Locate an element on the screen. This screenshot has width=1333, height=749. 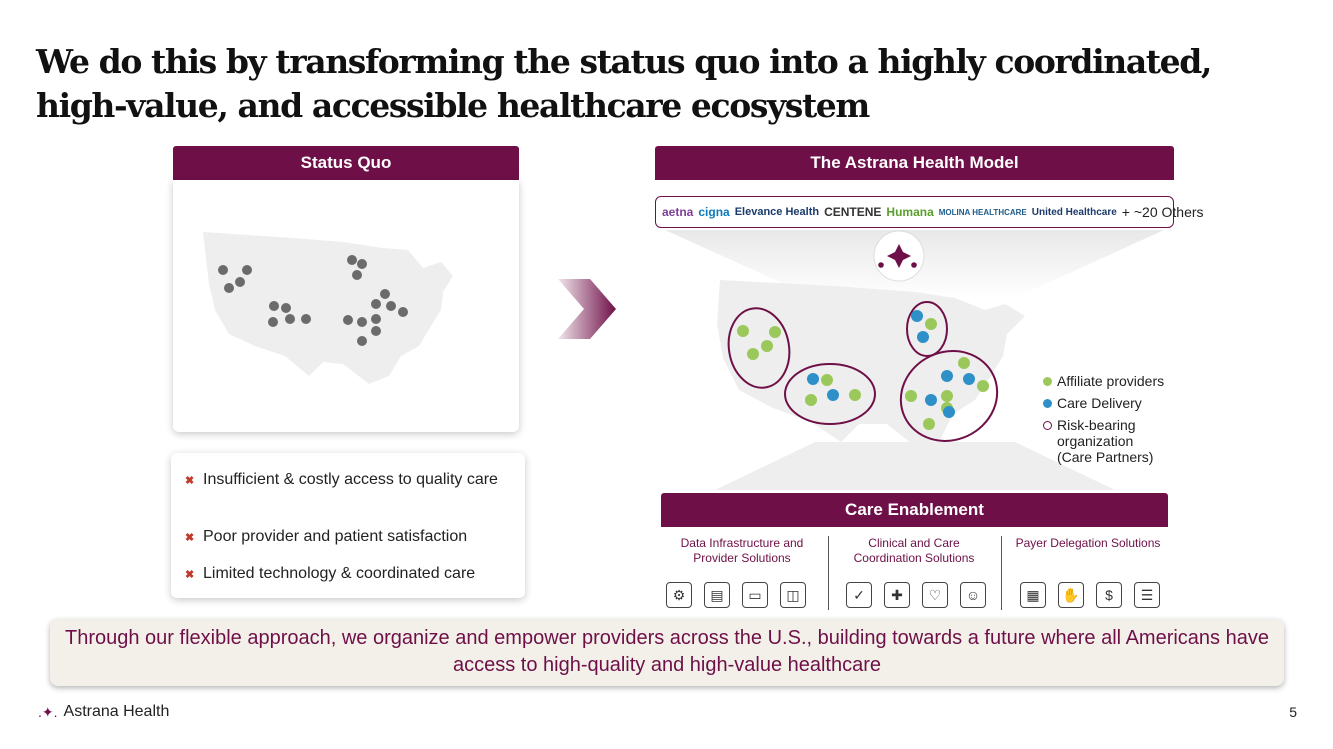
payer-logo: United Healthcare is located at coordinates (1074, 212).